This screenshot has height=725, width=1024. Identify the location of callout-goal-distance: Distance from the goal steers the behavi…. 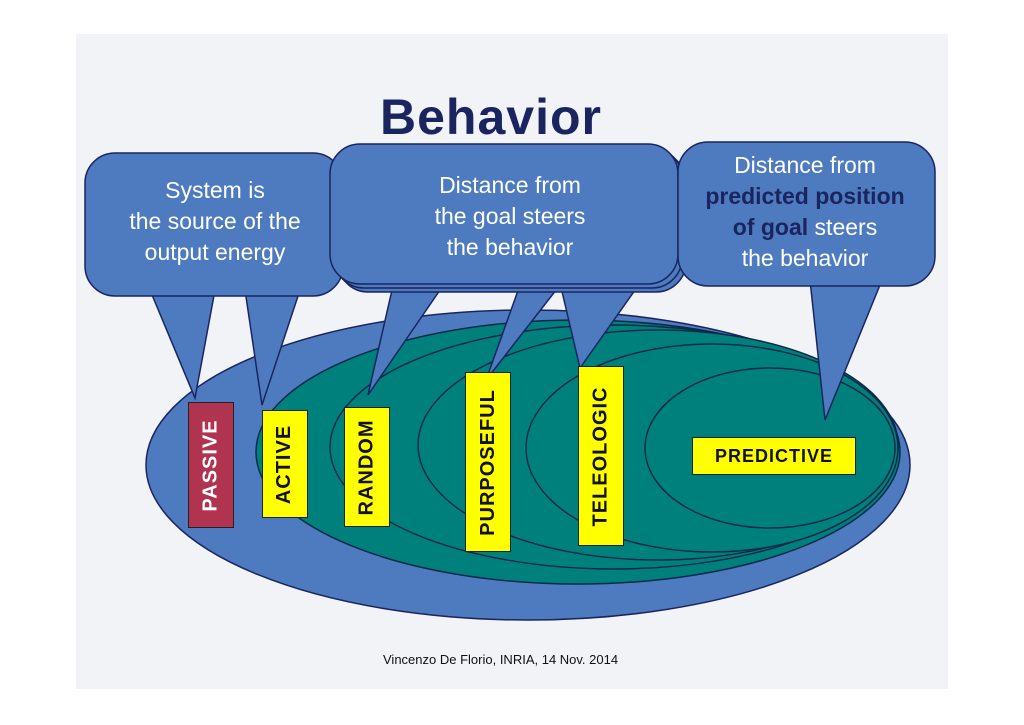
(510, 216).